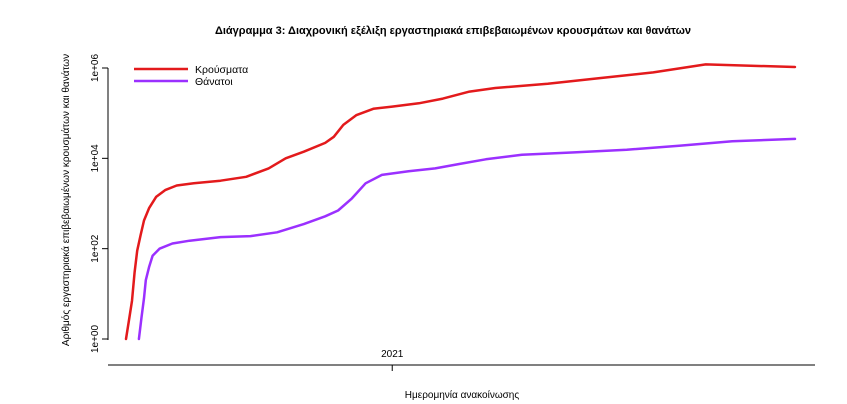 This screenshot has width=847, height=404. Describe the element at coordinates (99, 204) in the screenshot. I see `y-axis: 1e+00 1e+02 1e+04 1e+06` at that location.